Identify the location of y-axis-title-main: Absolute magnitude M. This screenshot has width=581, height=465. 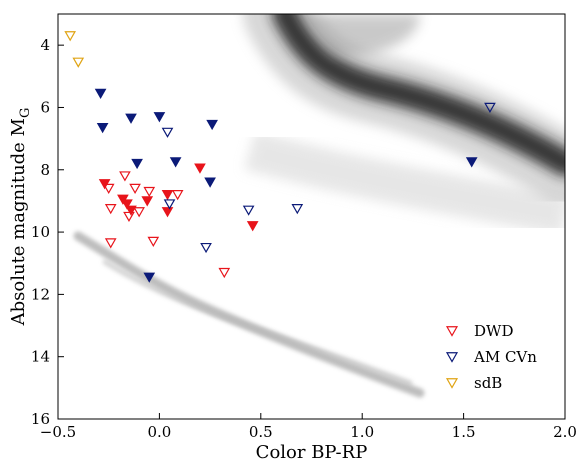
(18, 222).